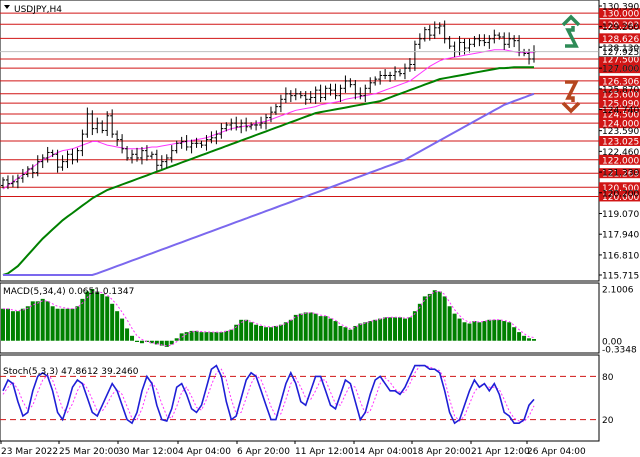  Describe the element at coordinates (619, 51) in the screenshot. I see `current-price-tag` at that location.